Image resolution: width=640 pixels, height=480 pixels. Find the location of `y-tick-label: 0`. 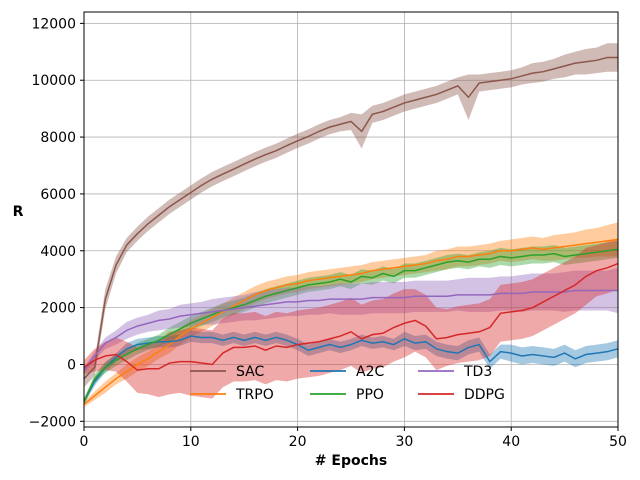

y-tick-label: 0 is located at coordinates (71, 365).